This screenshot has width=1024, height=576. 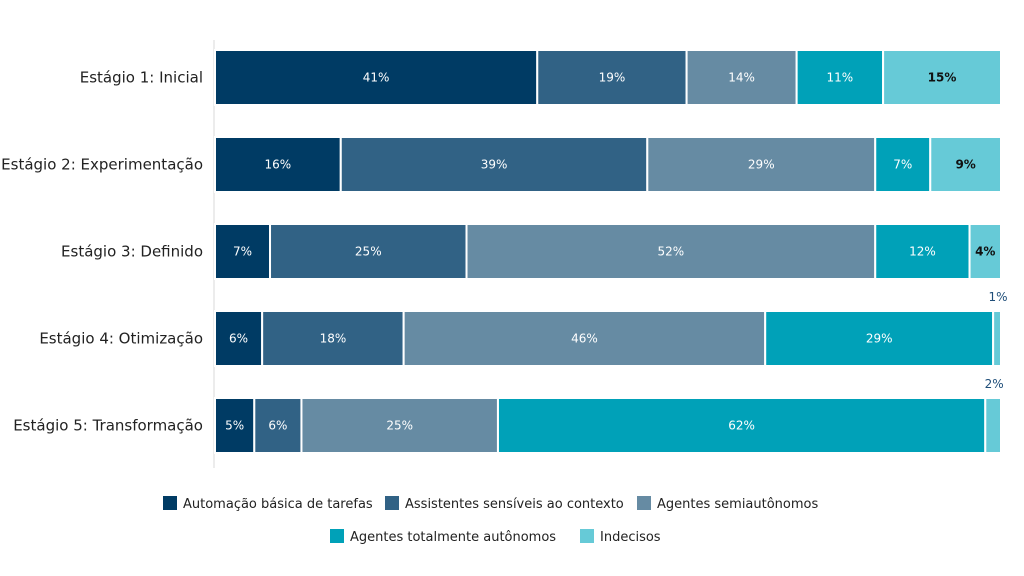 What do you see at coordinates (278, 504) in the screenshot?
I see `legend-label: Automação básica de tarefas` at bounding box center [278, 504].